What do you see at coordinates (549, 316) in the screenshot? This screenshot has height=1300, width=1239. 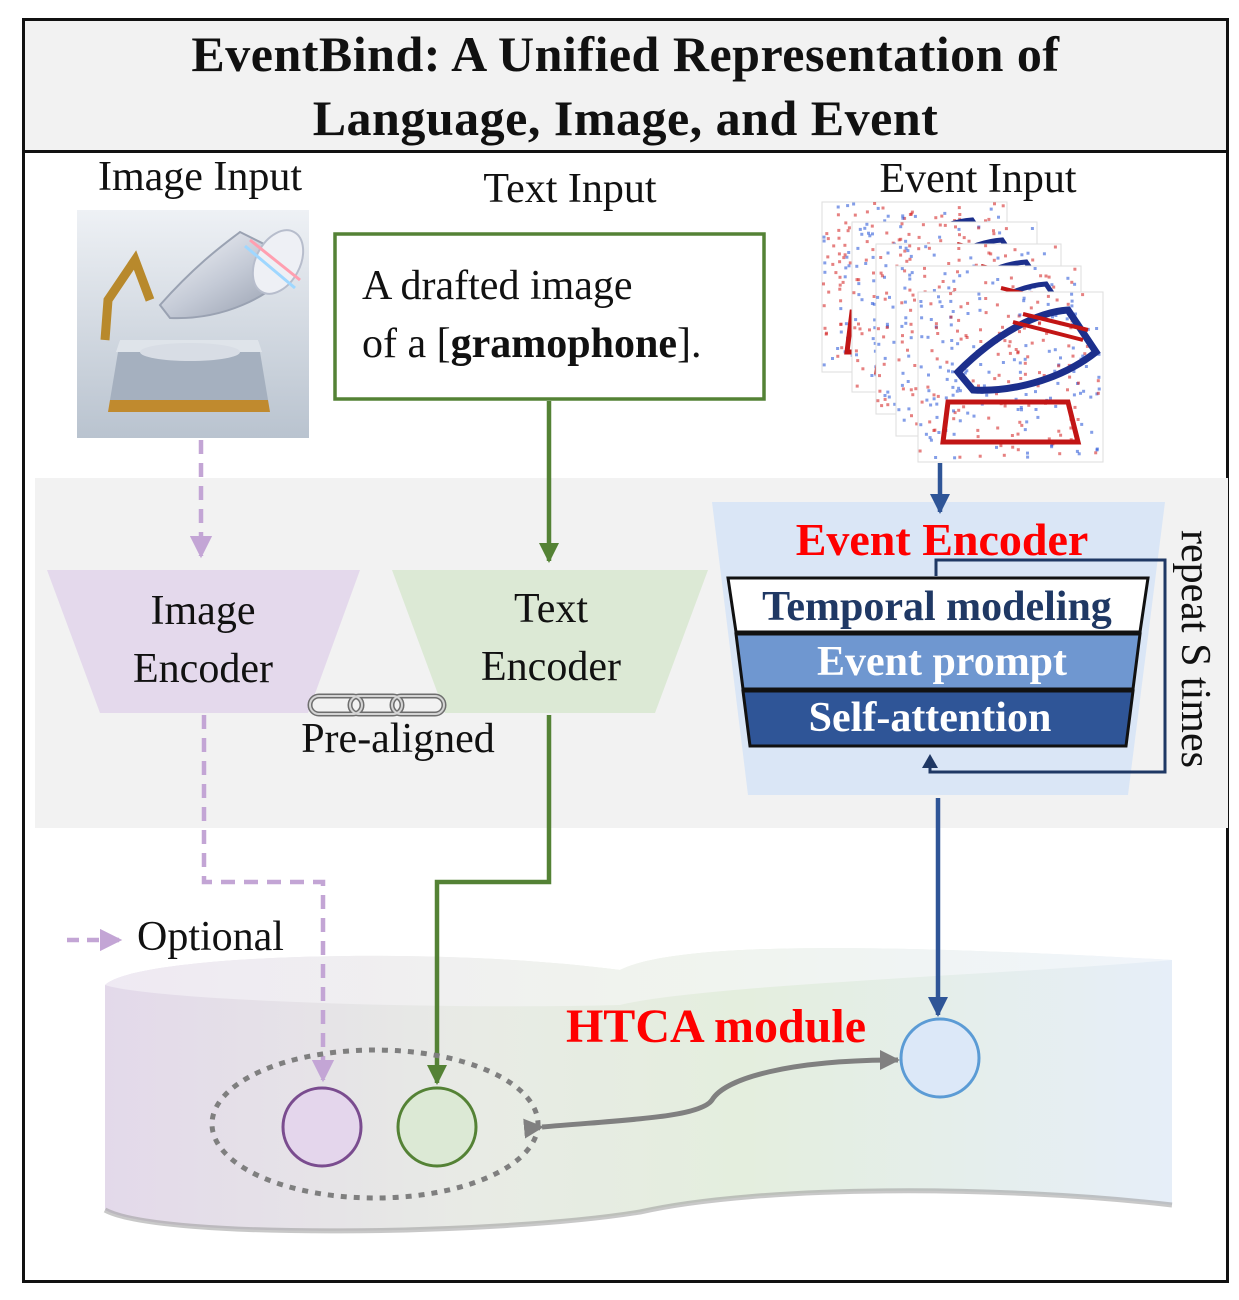 I see `text-prompt-box` at bounding box center [549, 316].